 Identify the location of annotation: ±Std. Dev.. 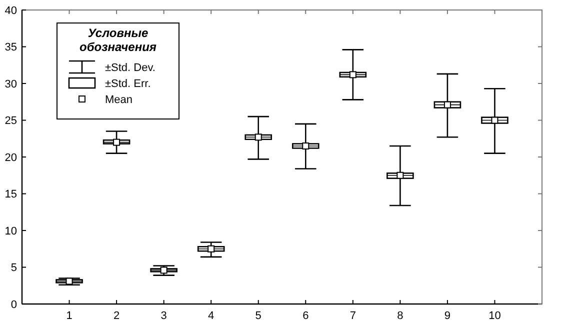
(130, 68).